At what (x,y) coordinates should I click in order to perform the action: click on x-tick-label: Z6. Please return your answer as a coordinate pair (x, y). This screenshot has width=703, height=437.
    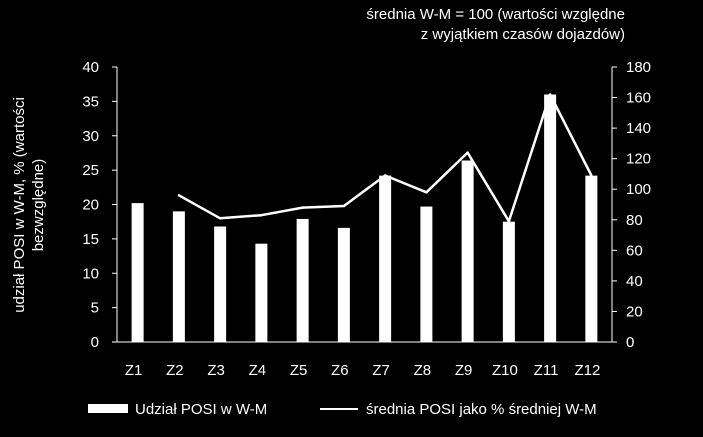
    Looking at the image, I should click on (340, 370).